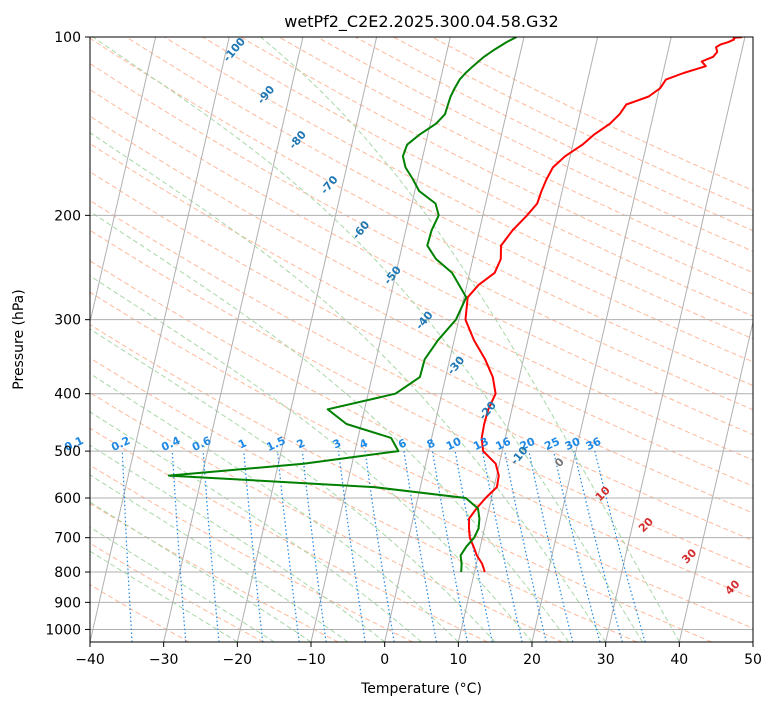 The height and width of the screenshot is (708, 775). I want to click on x-tick-label: 20, so click(532, 660).